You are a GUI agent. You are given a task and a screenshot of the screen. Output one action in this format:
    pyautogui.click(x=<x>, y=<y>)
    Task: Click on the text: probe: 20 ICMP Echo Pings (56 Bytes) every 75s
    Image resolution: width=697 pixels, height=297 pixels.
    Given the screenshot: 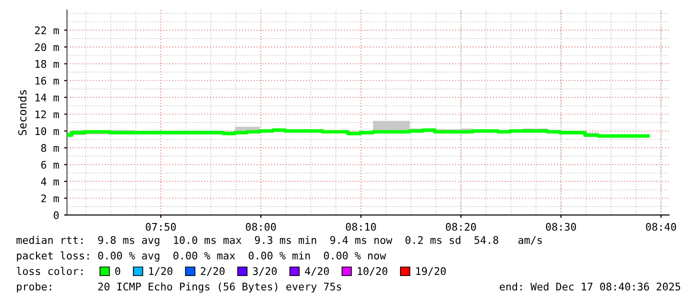 What is the action you would take?
    pyautogui.click(x=179, y=287)
    